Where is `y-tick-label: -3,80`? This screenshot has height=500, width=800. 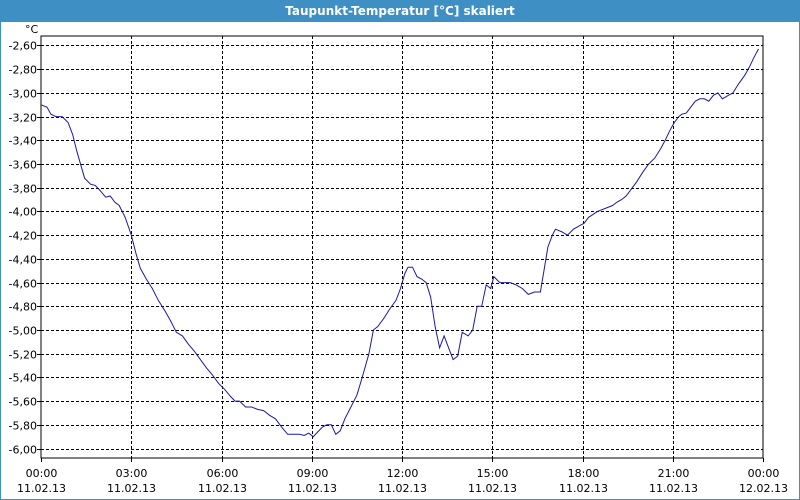 y-tick-label: -3,80 is located at coordinates (23, 189).